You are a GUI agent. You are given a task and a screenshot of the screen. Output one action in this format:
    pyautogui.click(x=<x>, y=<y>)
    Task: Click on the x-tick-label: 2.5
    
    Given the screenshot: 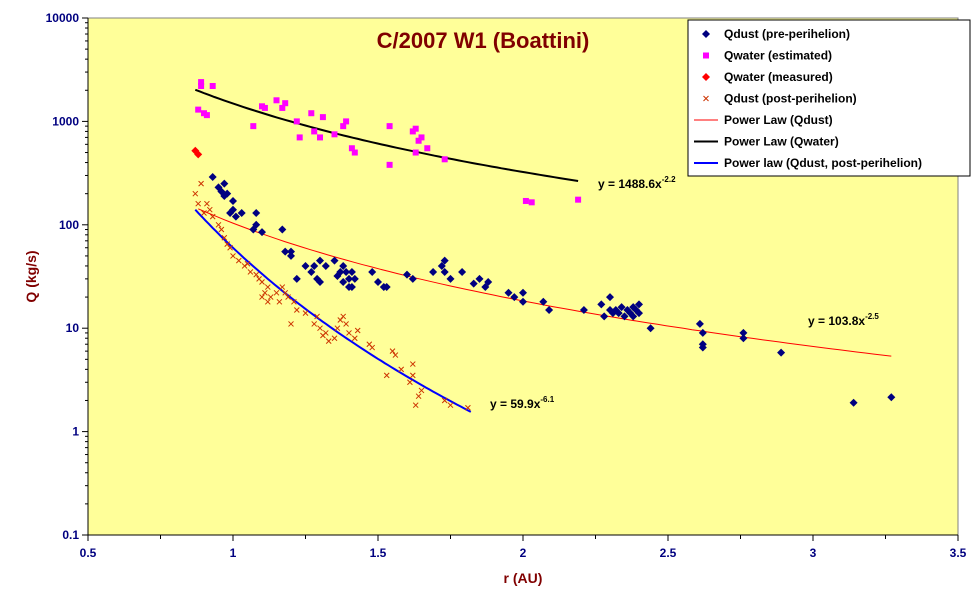 What is the action you would take?
    pyautogui.click(x=668, y=553)
    